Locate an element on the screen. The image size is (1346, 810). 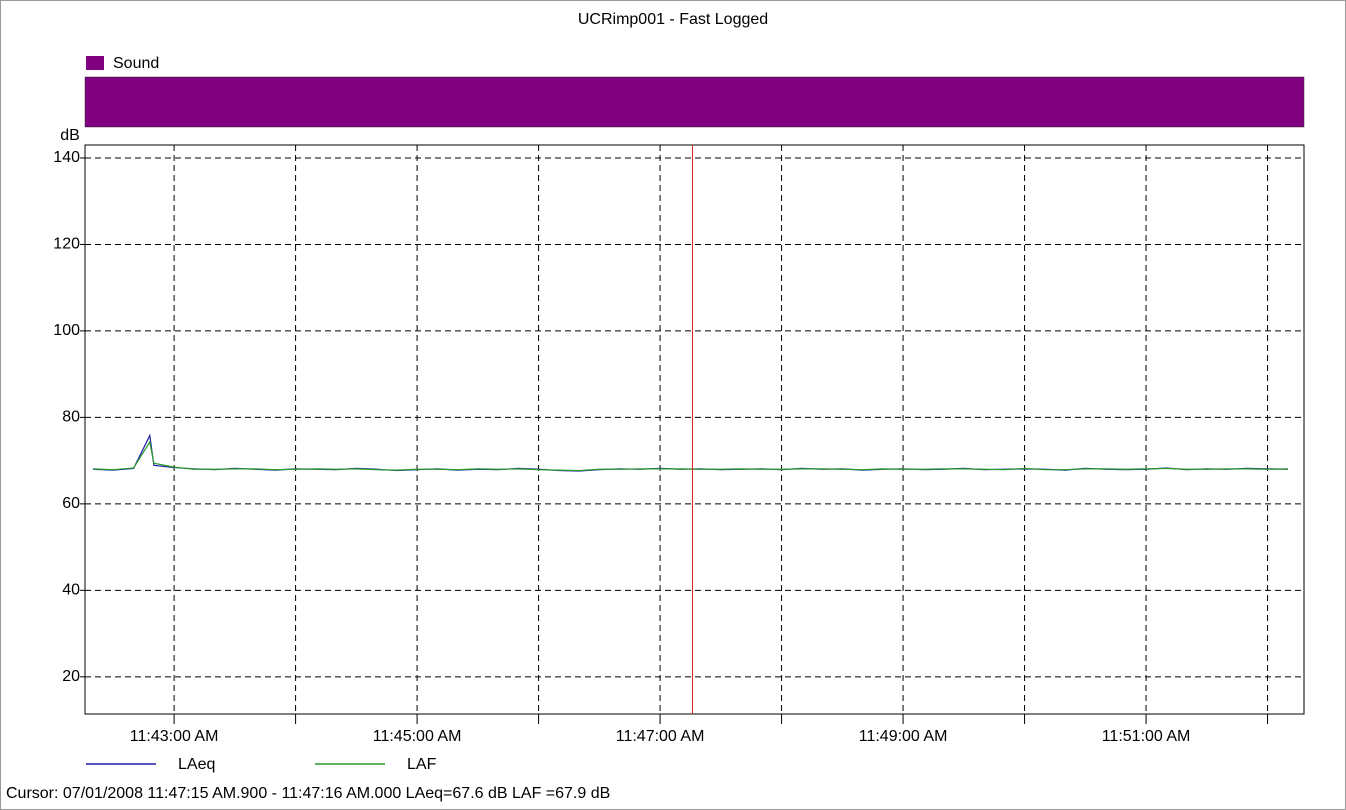
band is located at coordinates (694, 102).